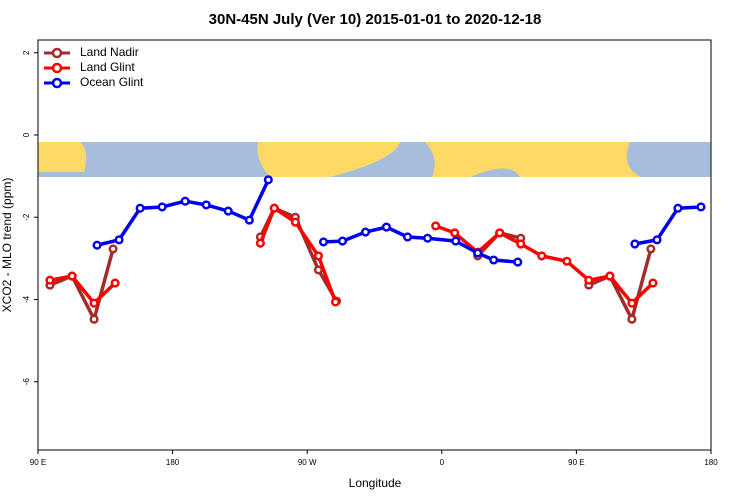  What do you see at coordinates (307, 462) in the screenshot?
I see `x-tick-label: 90 W` at bounding box center [307, 462].